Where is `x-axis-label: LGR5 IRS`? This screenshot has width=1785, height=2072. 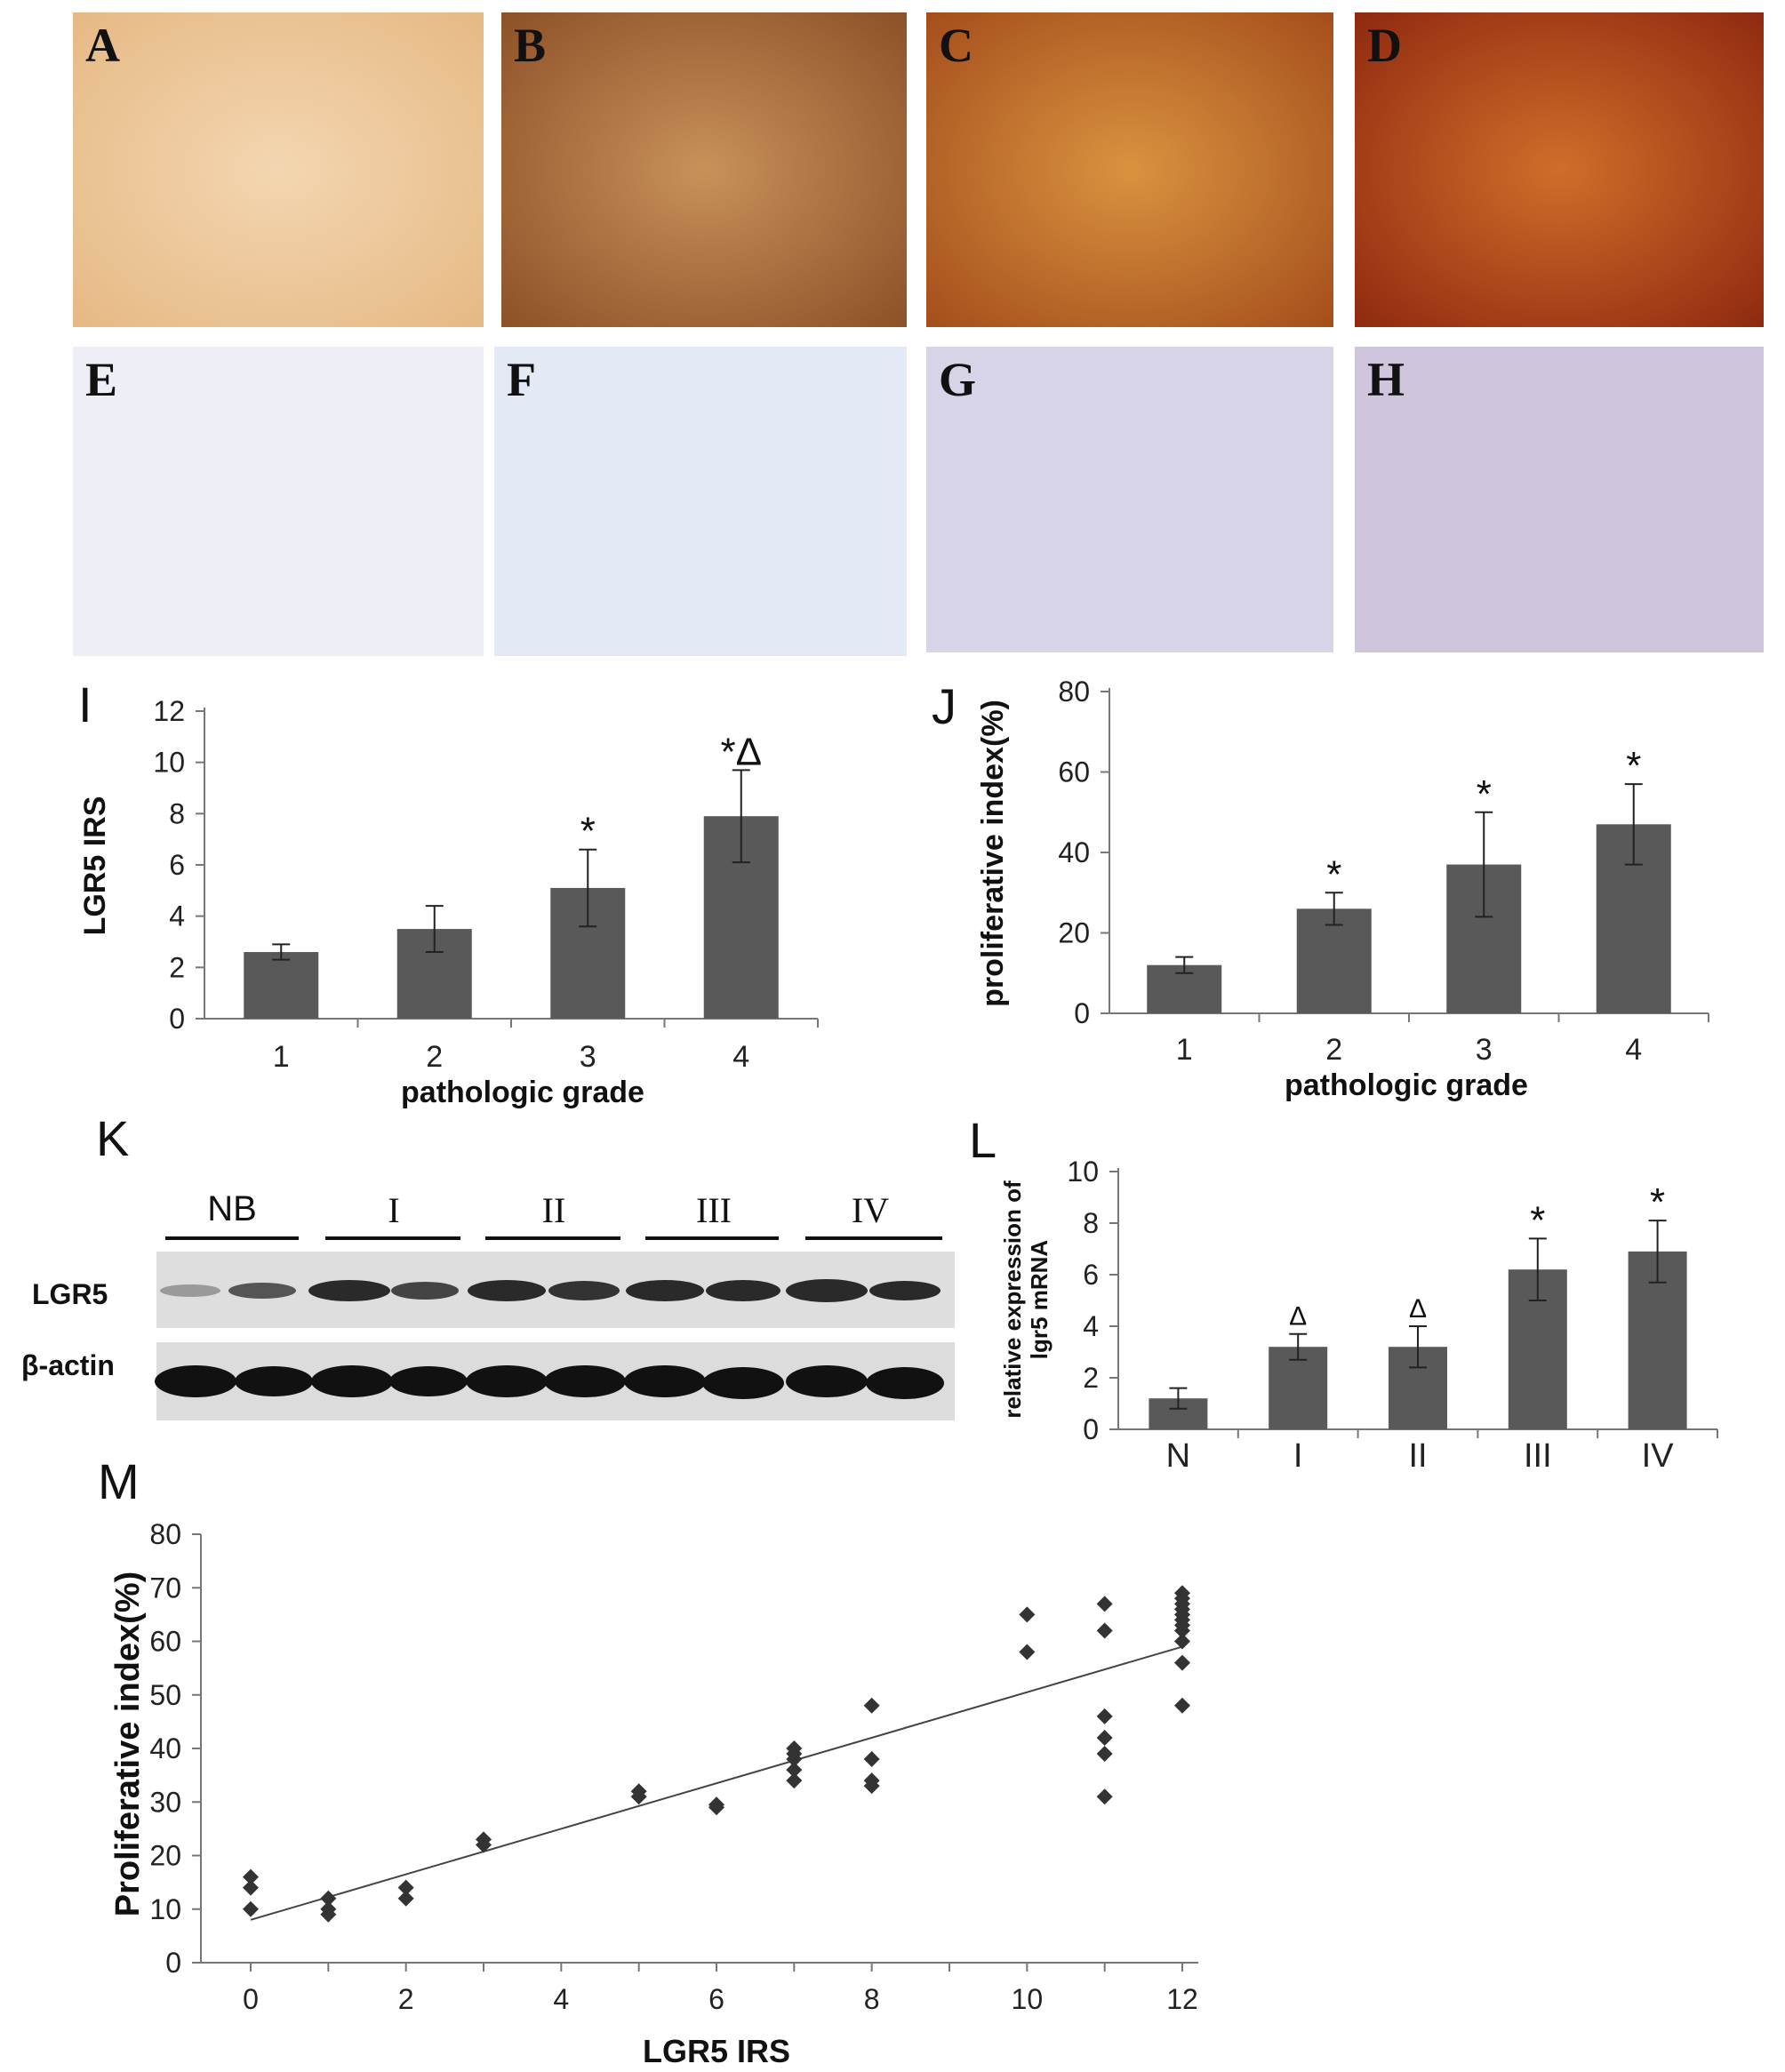
x-axis-label: LGR5 IRS is located at coordinates (716, 2051).